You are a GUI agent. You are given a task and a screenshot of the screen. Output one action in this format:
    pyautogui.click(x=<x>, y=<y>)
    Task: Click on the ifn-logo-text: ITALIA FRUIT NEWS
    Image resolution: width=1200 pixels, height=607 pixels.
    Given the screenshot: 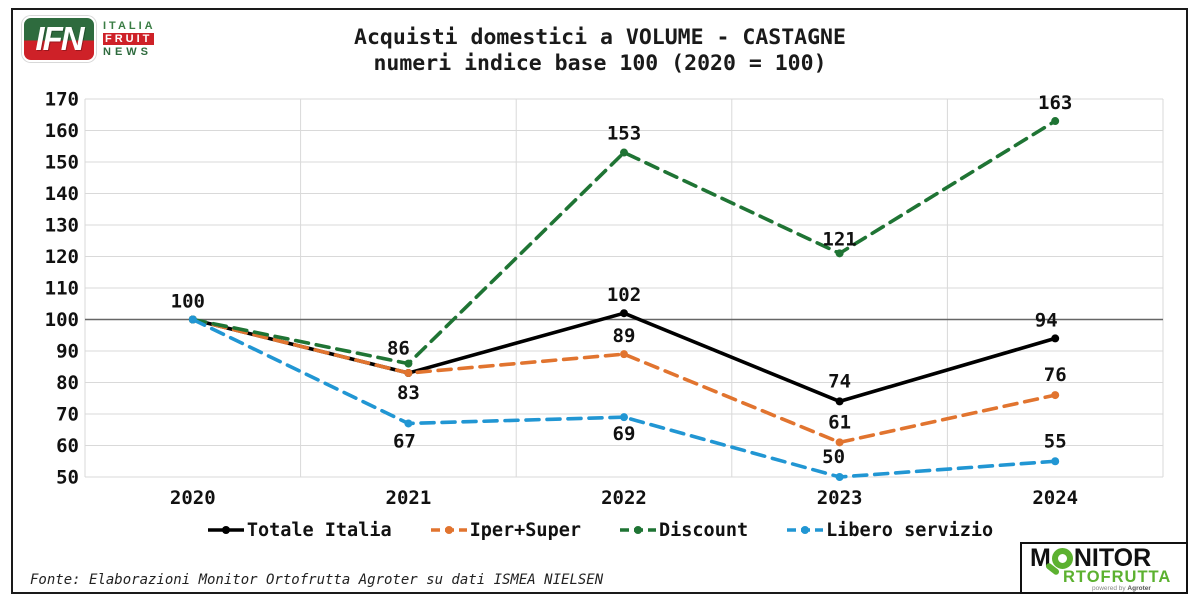 What is the action you would take?
    pyautogui.click(x=129, y=39)
    